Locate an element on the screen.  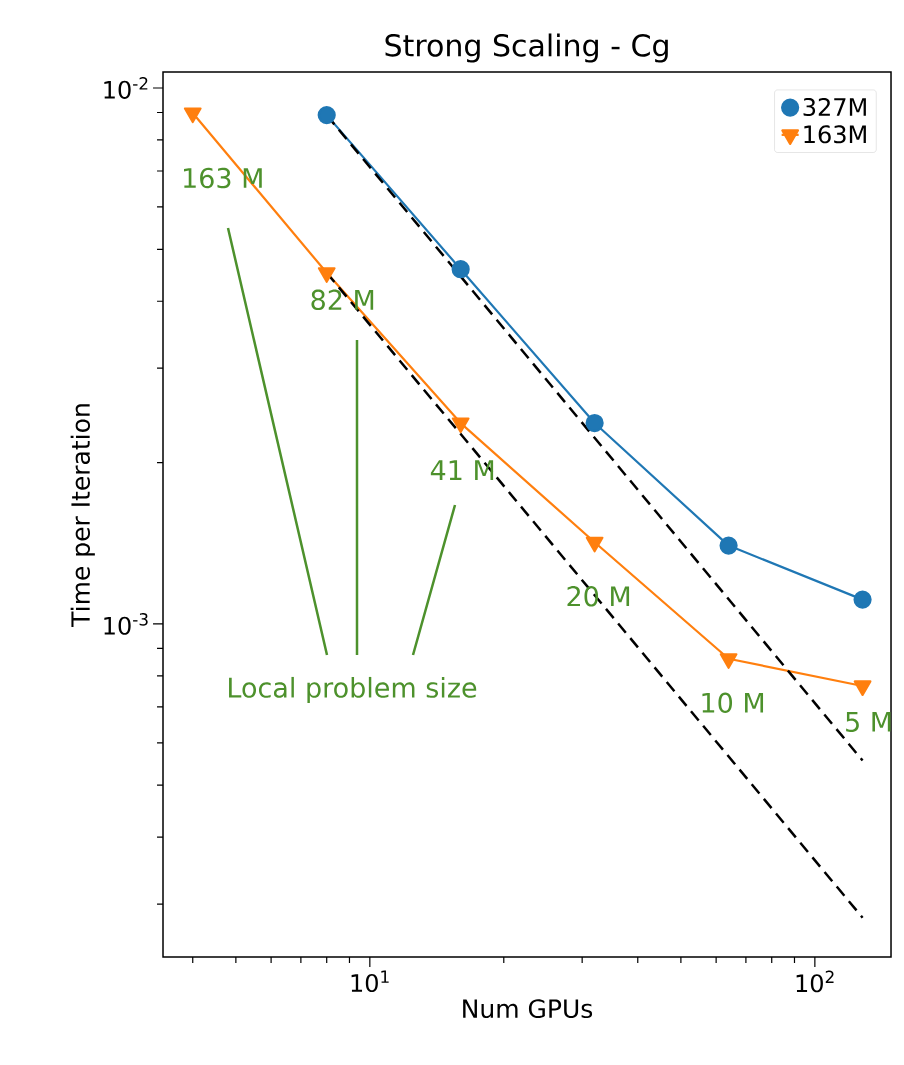
x-axis-title: Num GPUs is located at coordinates (528, 1009).